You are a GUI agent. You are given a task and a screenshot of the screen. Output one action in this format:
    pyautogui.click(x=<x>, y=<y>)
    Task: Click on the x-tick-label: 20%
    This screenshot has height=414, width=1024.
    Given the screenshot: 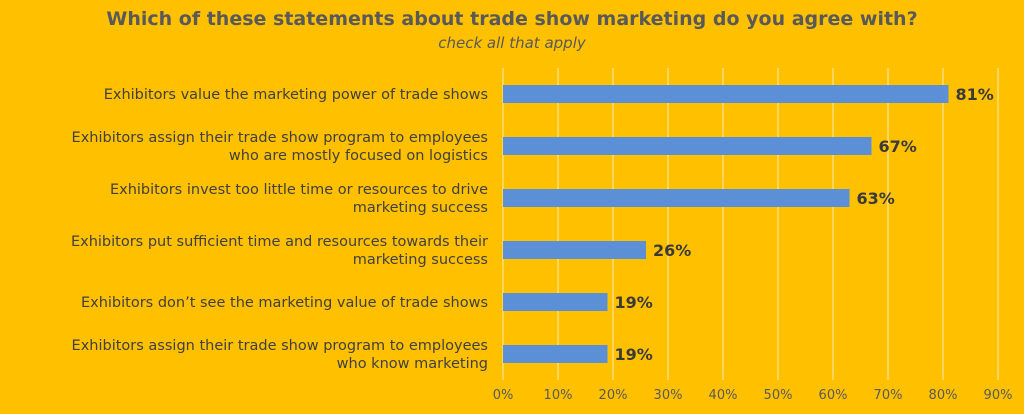 What is the action you would take?
    pyautogui.click(x=613, y=395)
    